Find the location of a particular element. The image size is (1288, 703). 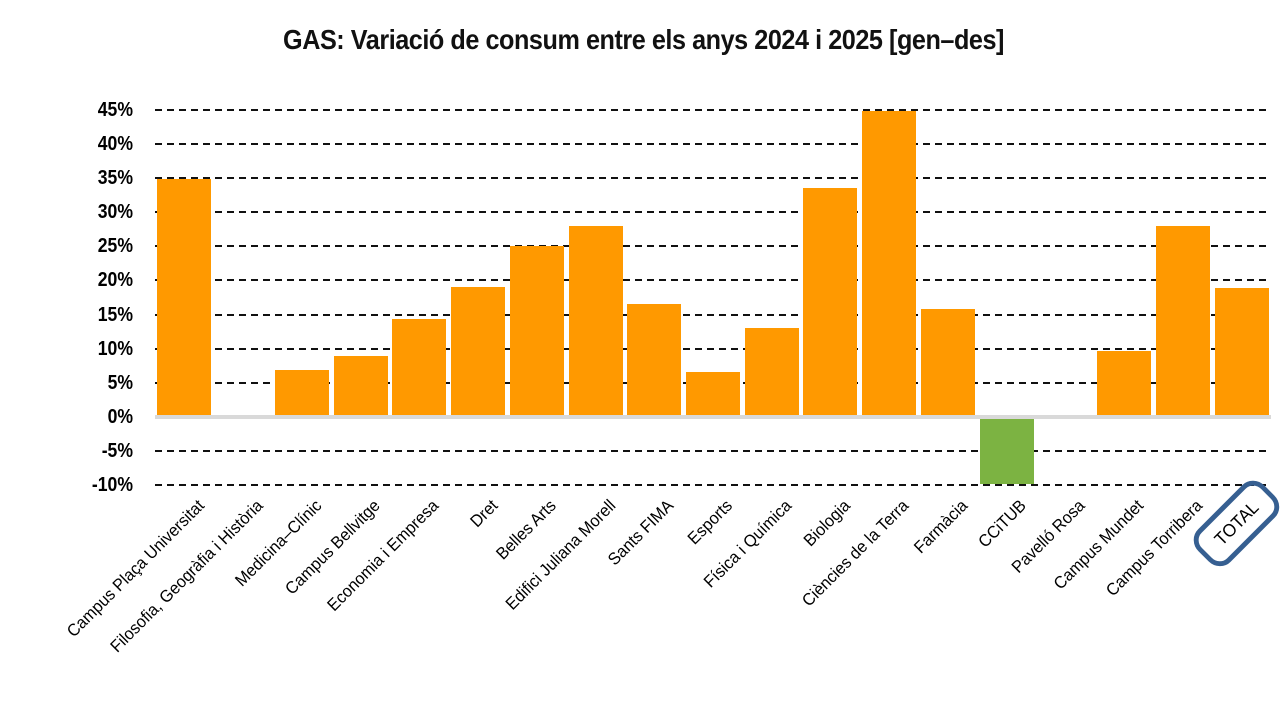

x-axis-line is located at coordinates (713, 416).